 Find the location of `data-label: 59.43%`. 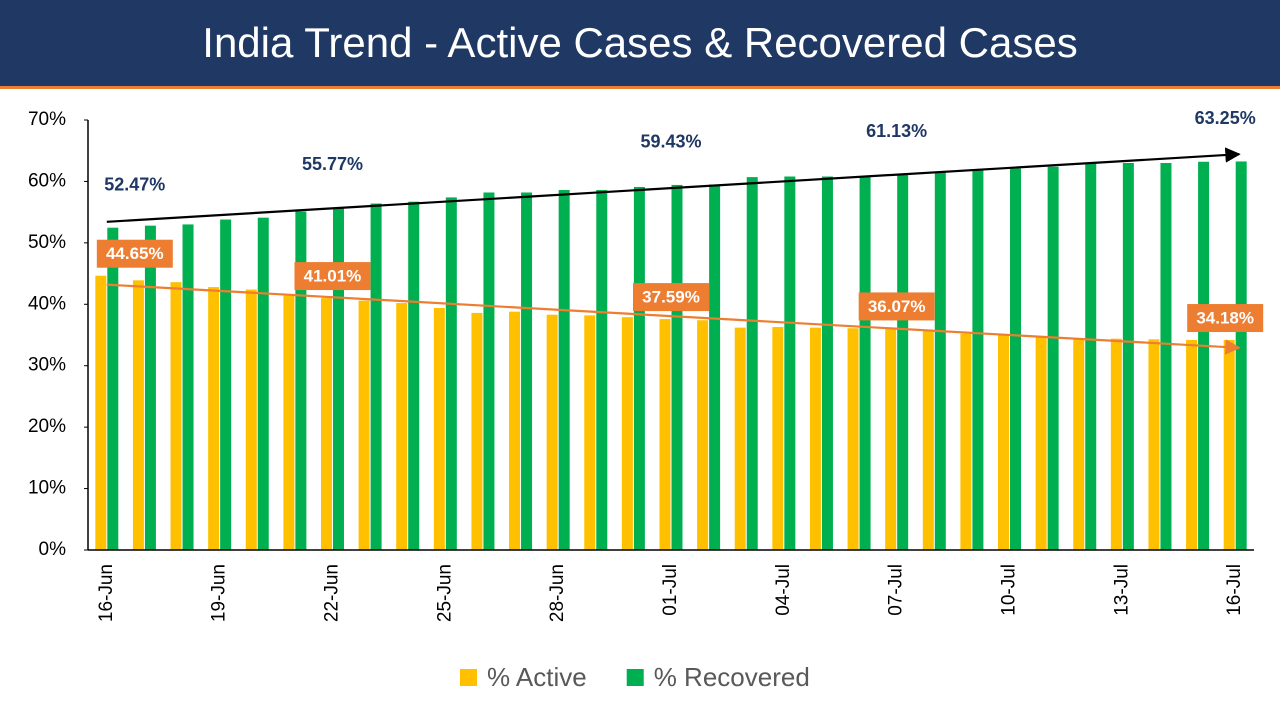

data-label: 59.43% is located at coordinates (670, 142).